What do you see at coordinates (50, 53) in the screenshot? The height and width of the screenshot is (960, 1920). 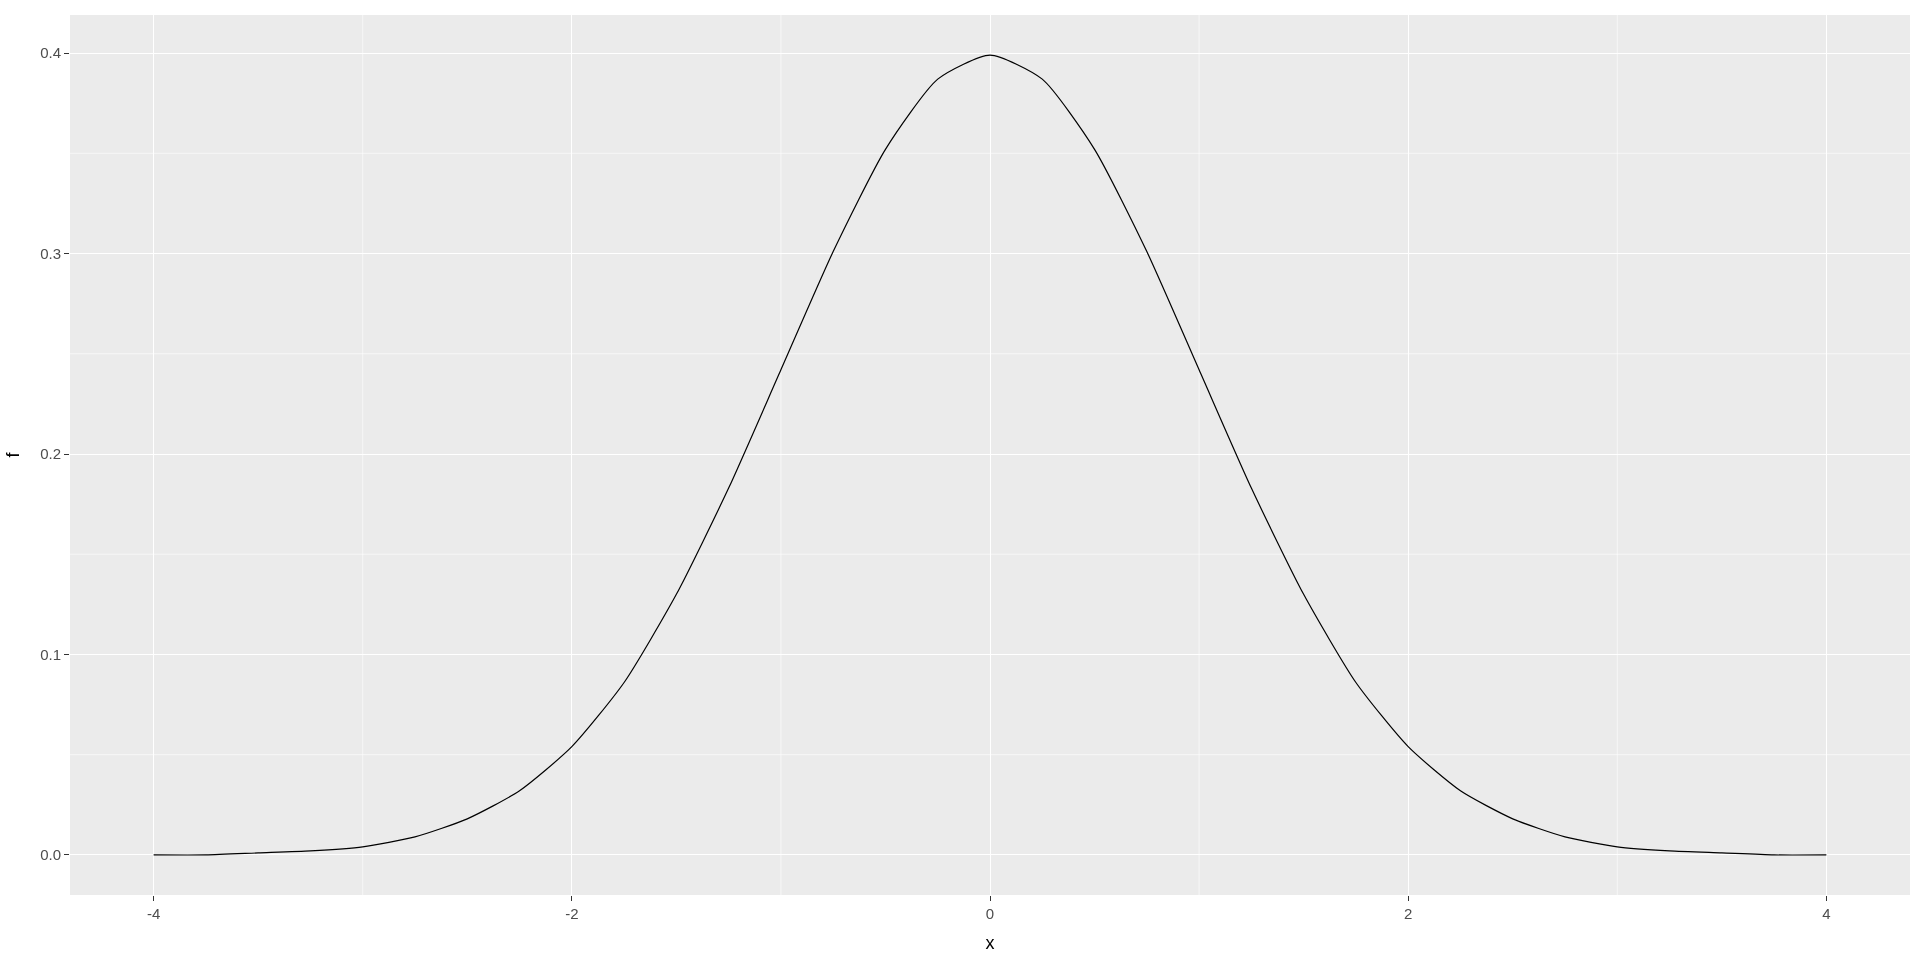 I see `y-tick-label: 0.4` at bounding box center [50, 53].